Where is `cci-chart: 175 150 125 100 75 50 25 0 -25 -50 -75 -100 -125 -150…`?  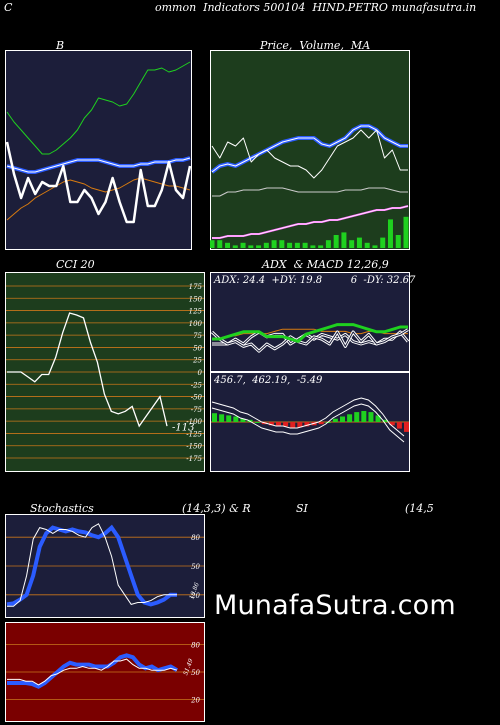 cci-chart: 175 150 125 100 75 50 25 0 -25 -50 -75 -100 -125 -150… is located at coordinates (105, 372).